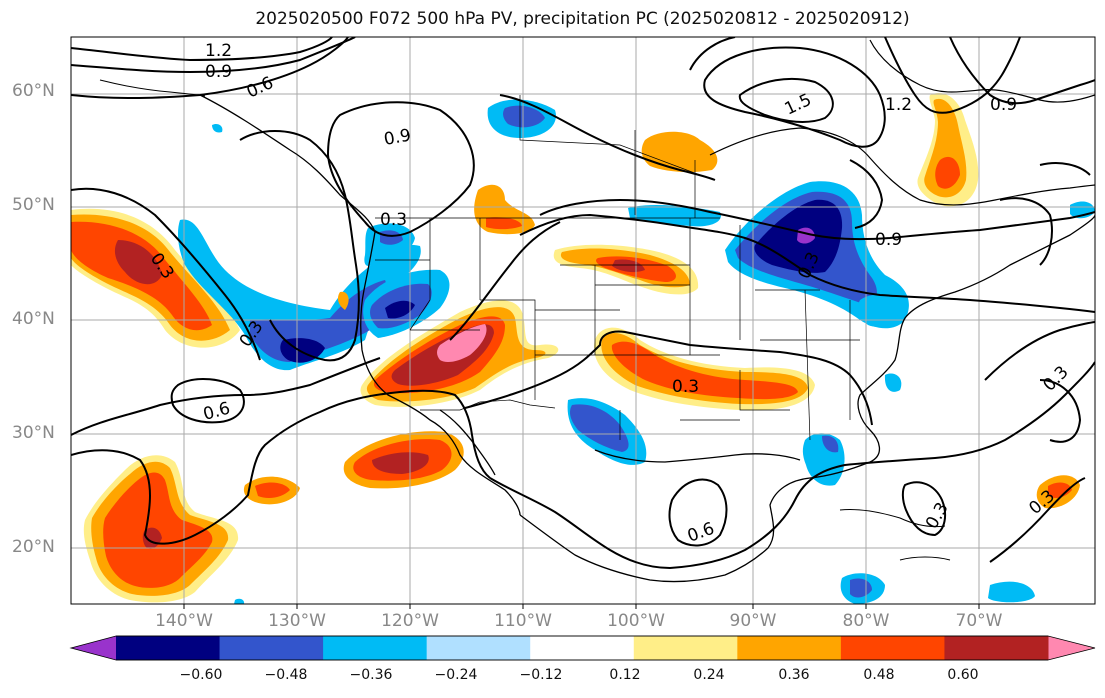  I want to click on colorbar-tick-label: 0.48, so click(879, 675).